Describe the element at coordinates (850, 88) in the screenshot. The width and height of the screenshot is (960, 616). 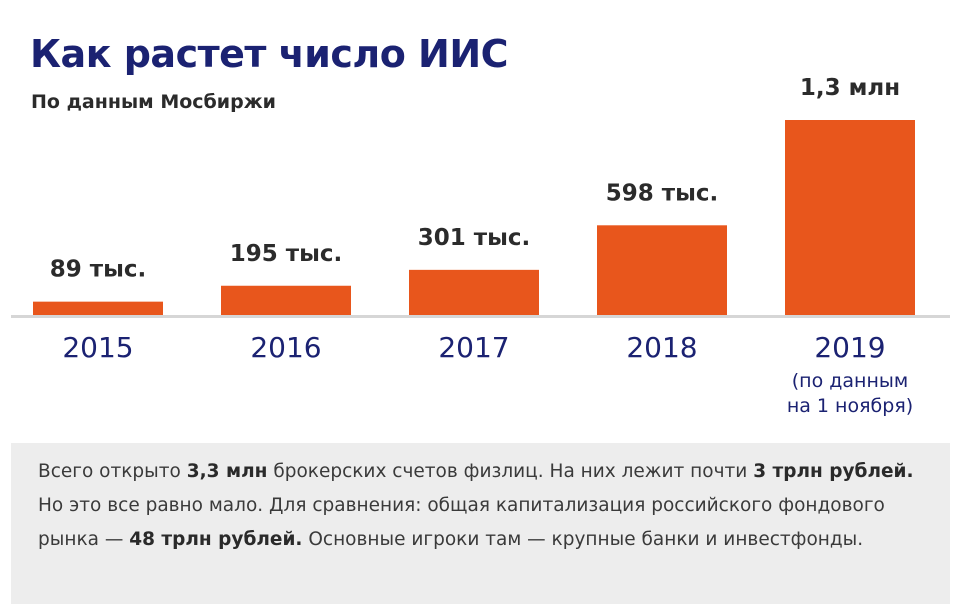
I see `value-label-2019: 1,3 млн` at that location.